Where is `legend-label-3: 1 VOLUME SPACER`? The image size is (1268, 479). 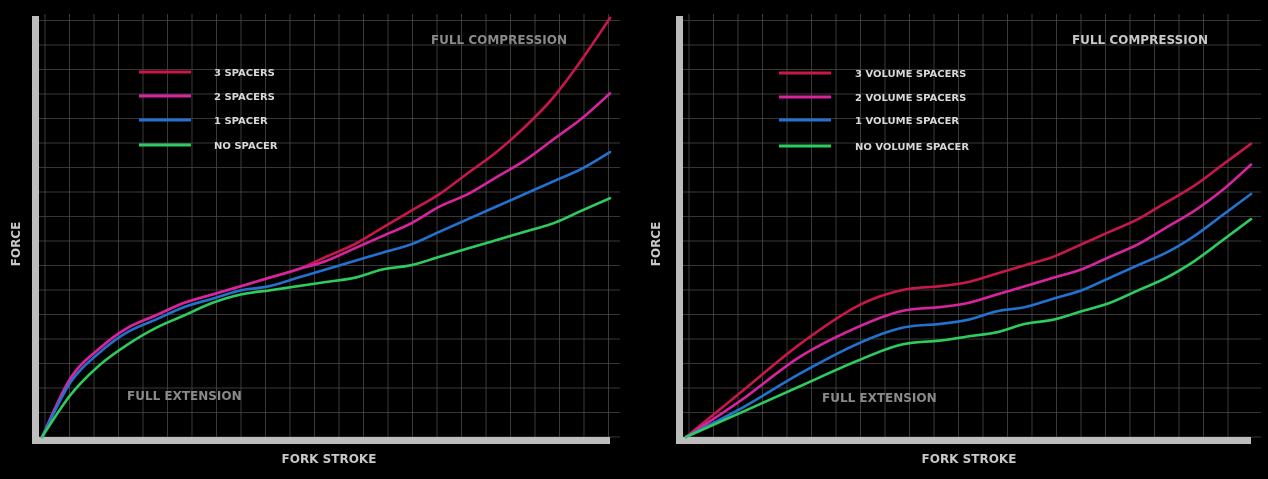
legend-label-3: 1 VOLUME SPACER is located at coordinates (907, 121).